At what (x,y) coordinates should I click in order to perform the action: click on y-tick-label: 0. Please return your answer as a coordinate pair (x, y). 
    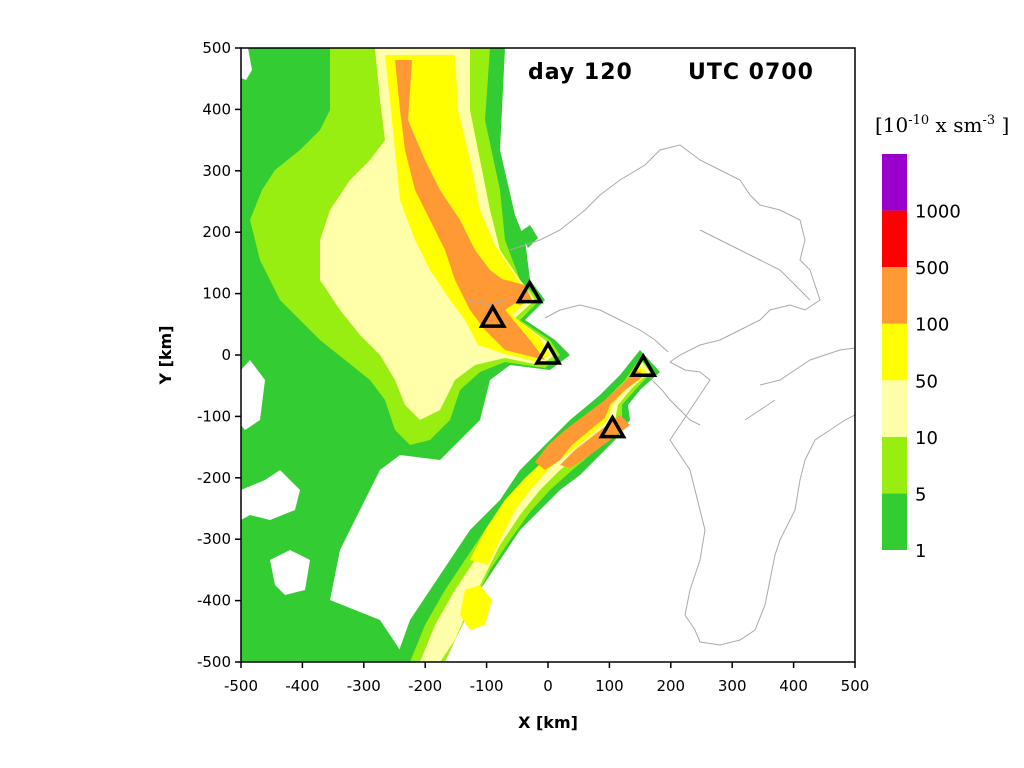
    Looking at the image, I should click on (226, 355).